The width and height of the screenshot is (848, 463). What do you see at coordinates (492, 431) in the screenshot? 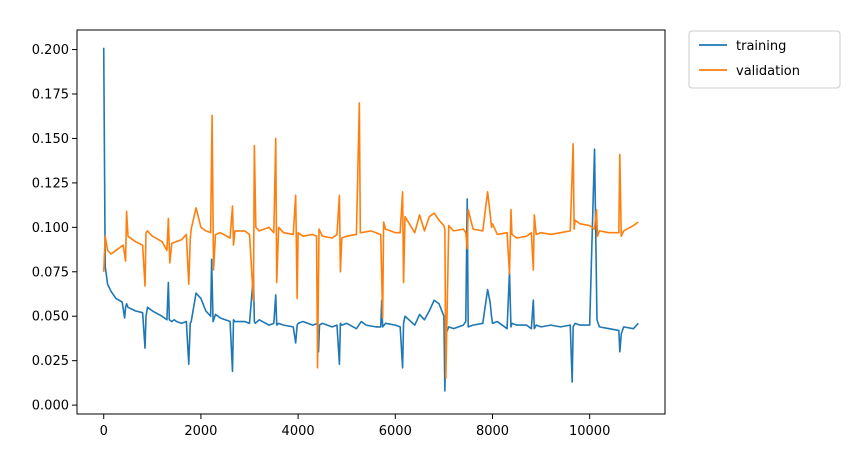
I see `x-tick-label: 8000` at bounding box center [492, 431].